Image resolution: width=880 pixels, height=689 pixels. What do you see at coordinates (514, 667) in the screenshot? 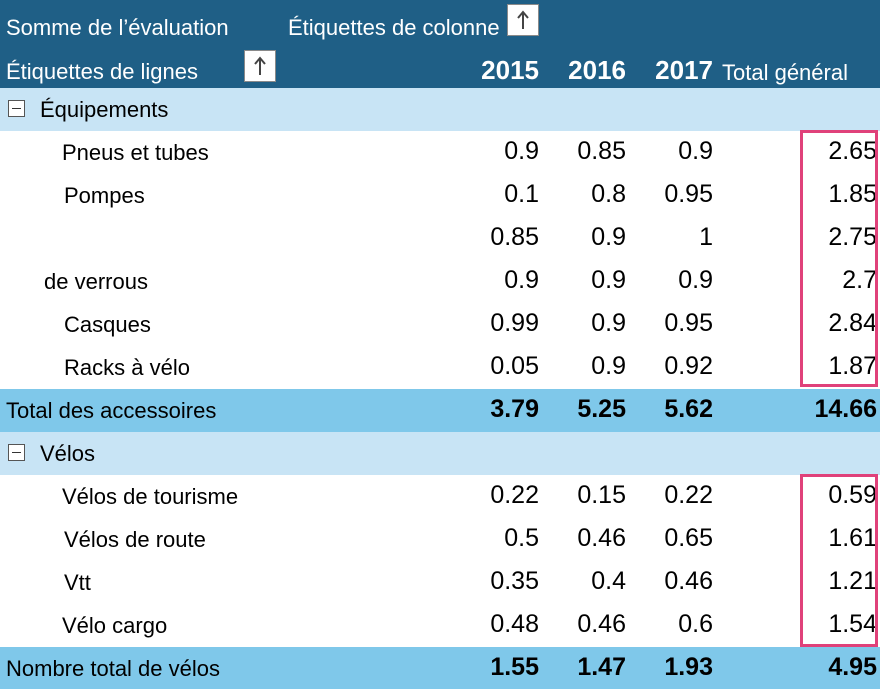
I see `subtotal-2015: 1.55` at bounding box center [514, 667].